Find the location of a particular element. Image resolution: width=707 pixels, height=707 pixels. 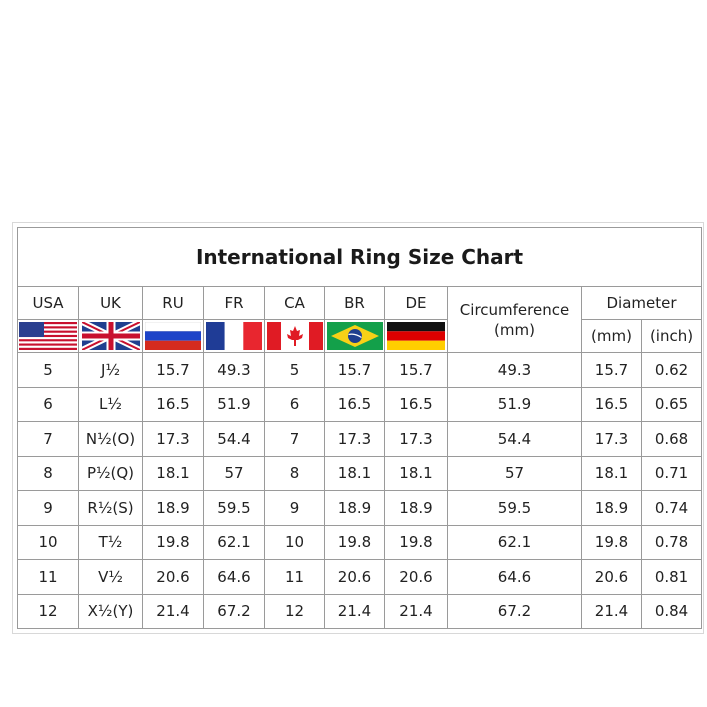

chart-title: International Ring Size Chart is located at coordinates (359, 257).